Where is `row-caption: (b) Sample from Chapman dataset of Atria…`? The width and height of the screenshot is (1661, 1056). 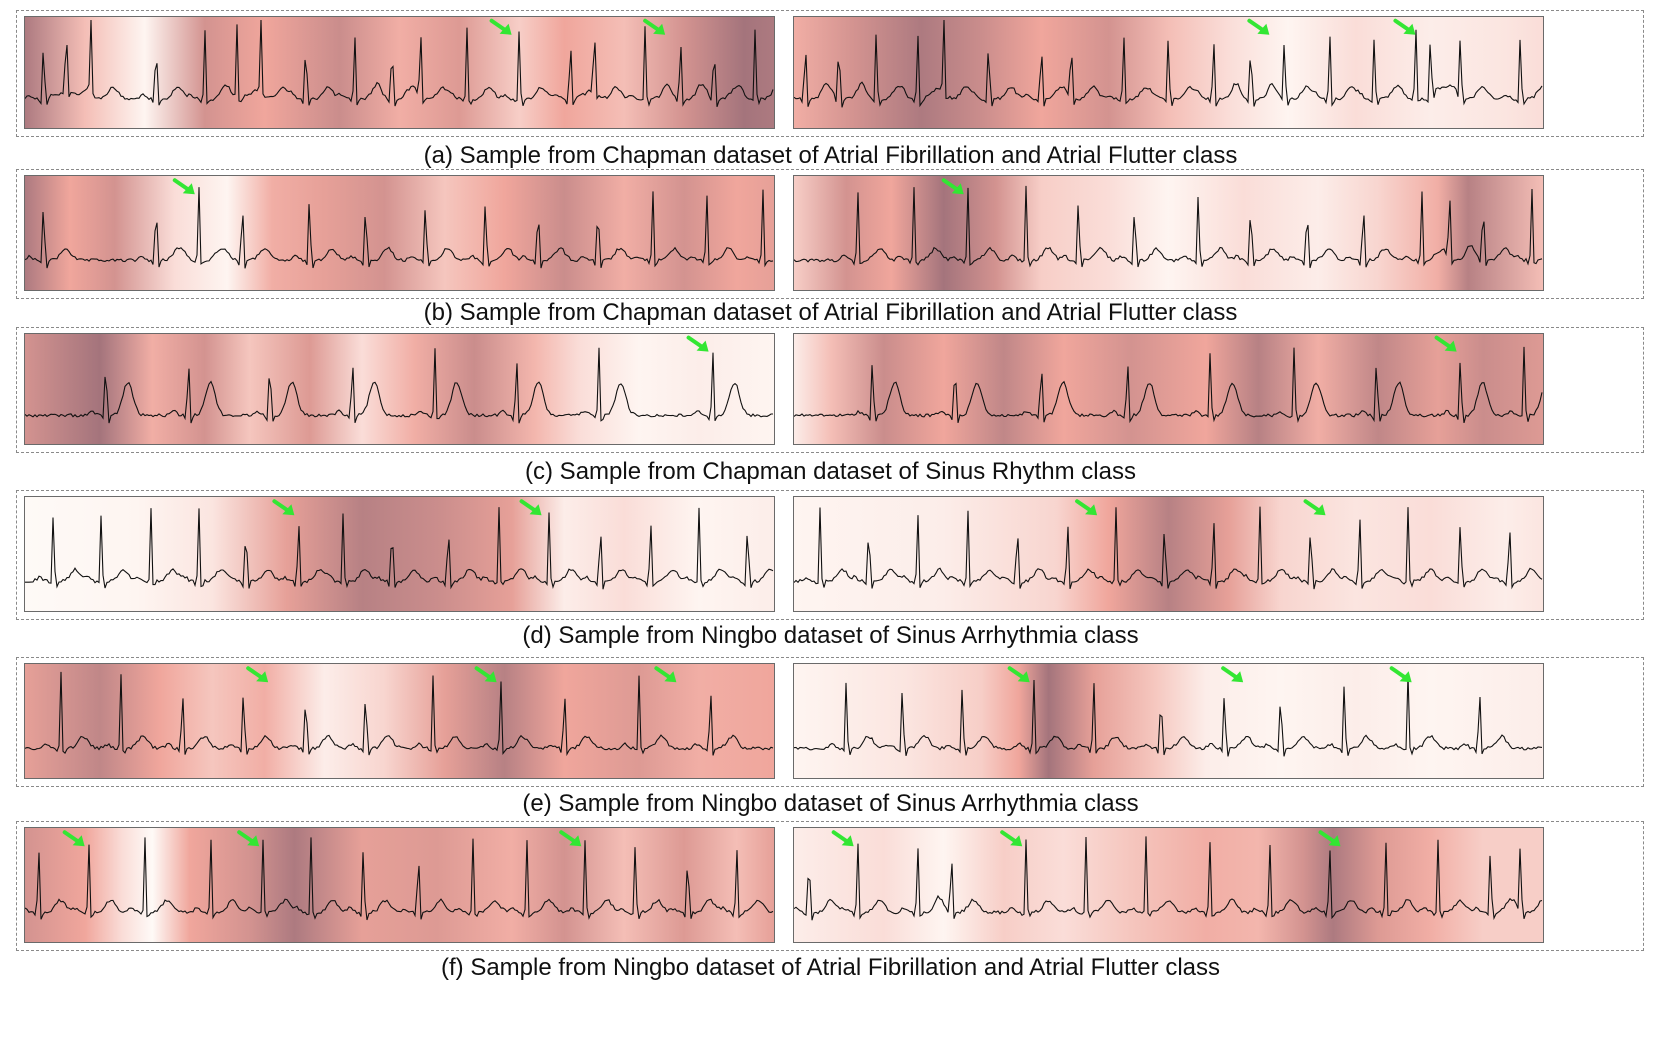
row-caption: (b) Sample from Chapman dataset of Atria… is located at coordinates (830, 312).